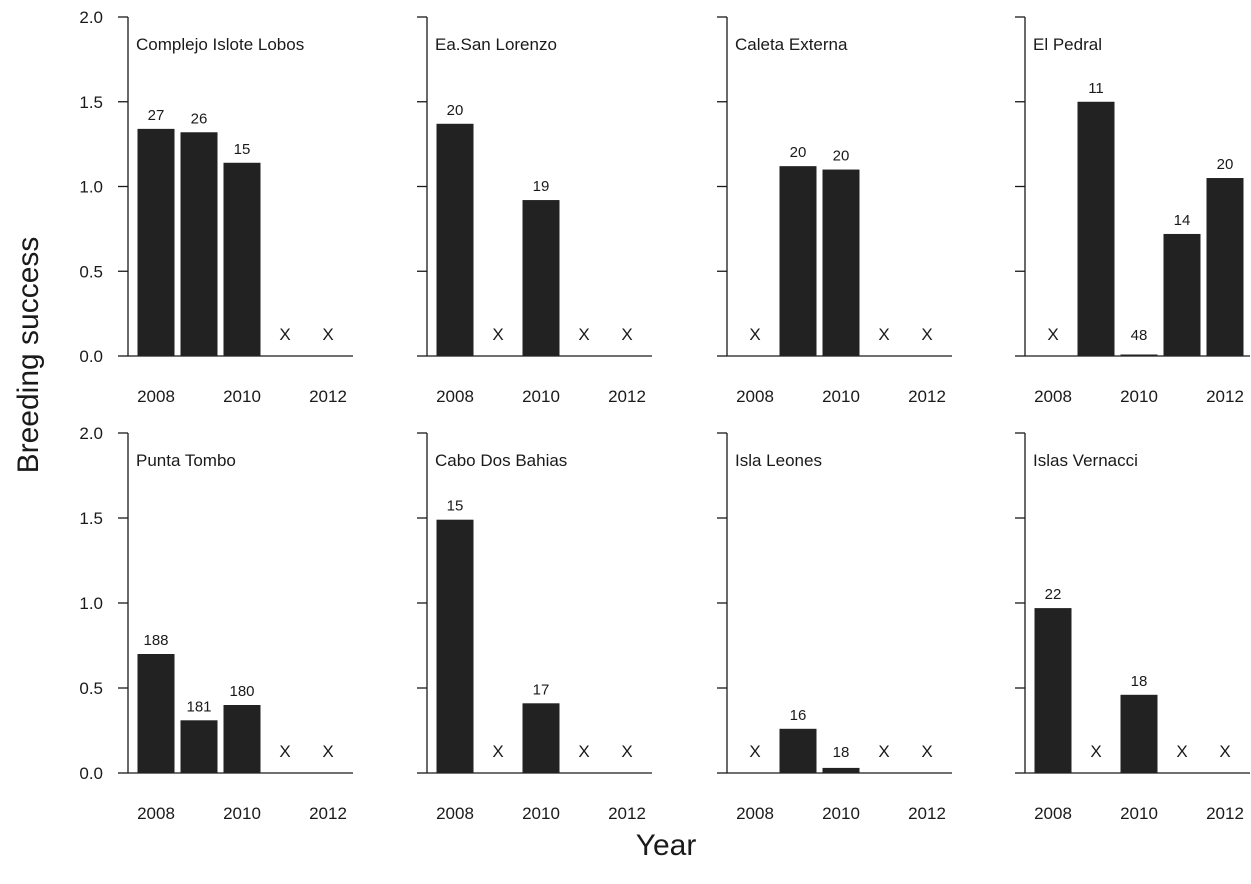  What do you see at coordinates (791, 44) in the screenshot?
I see `panel-title: Caleta Externa` at bounding box center [791, 44].